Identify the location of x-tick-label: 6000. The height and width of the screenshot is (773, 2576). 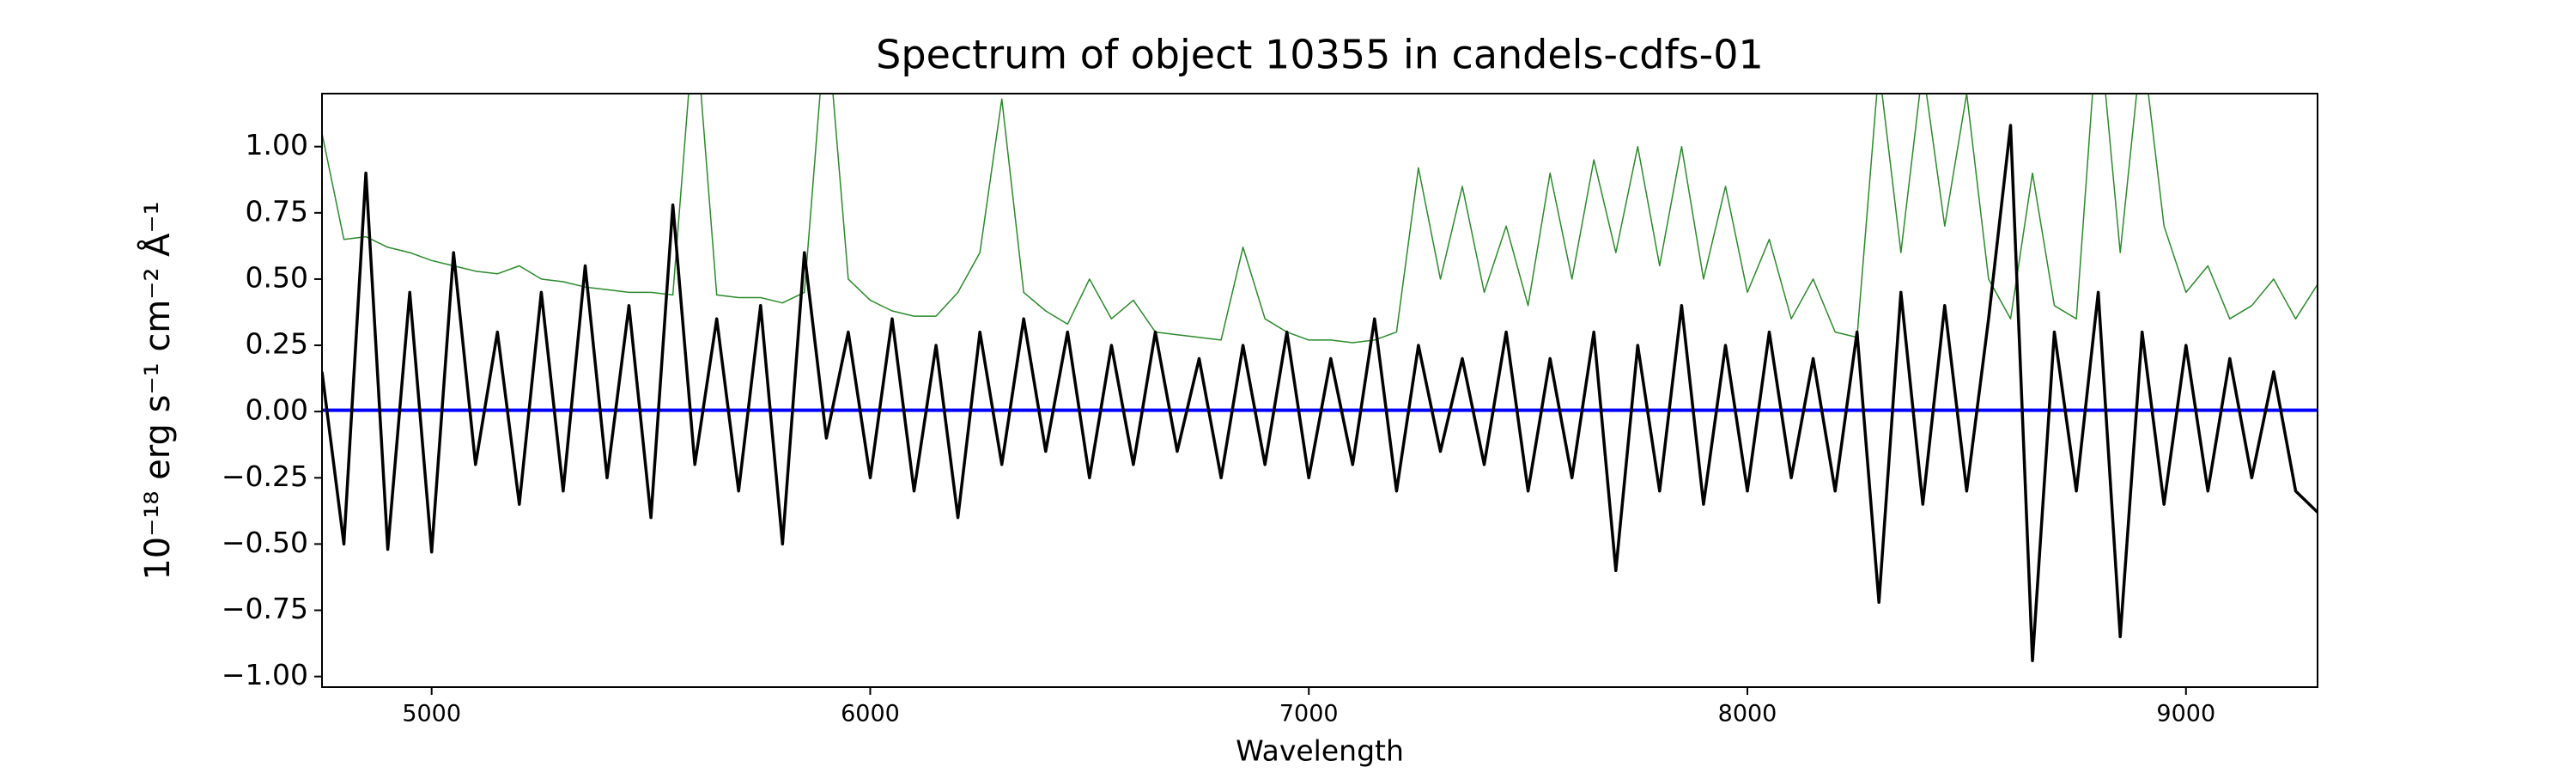
(870, 714).